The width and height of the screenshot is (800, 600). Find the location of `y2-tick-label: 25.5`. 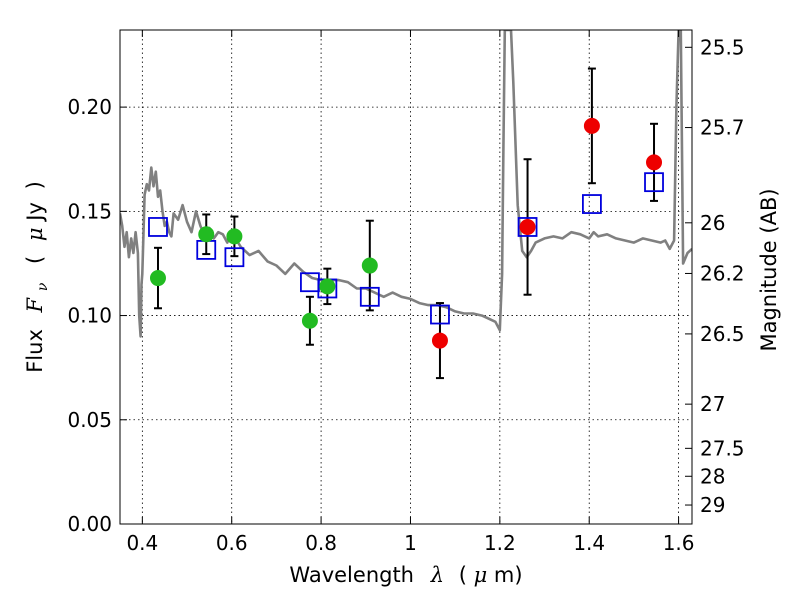

y2-tick-label: 25.5 is located at coordinates (722, 47).